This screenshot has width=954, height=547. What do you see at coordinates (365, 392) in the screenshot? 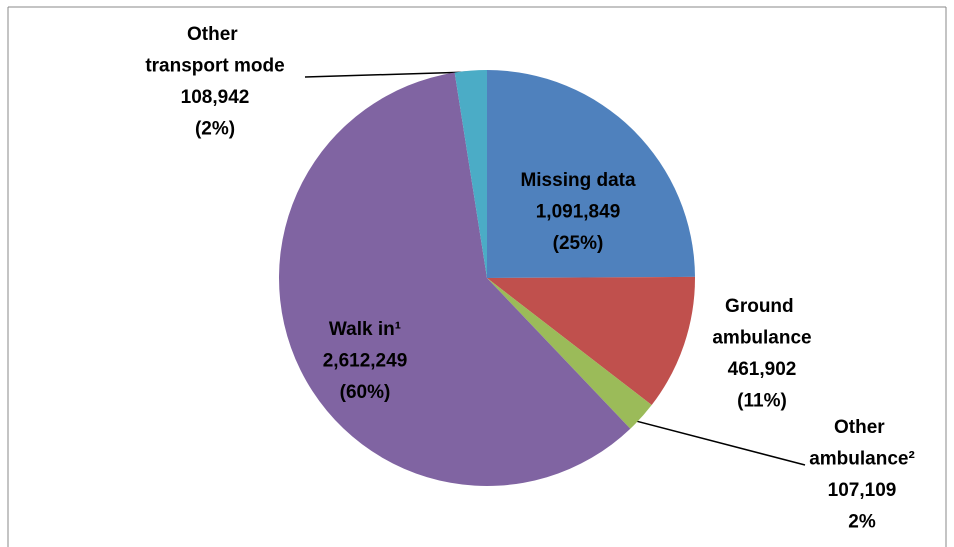
I see `percent-label: (60%)` at bounding box center [365, 392].